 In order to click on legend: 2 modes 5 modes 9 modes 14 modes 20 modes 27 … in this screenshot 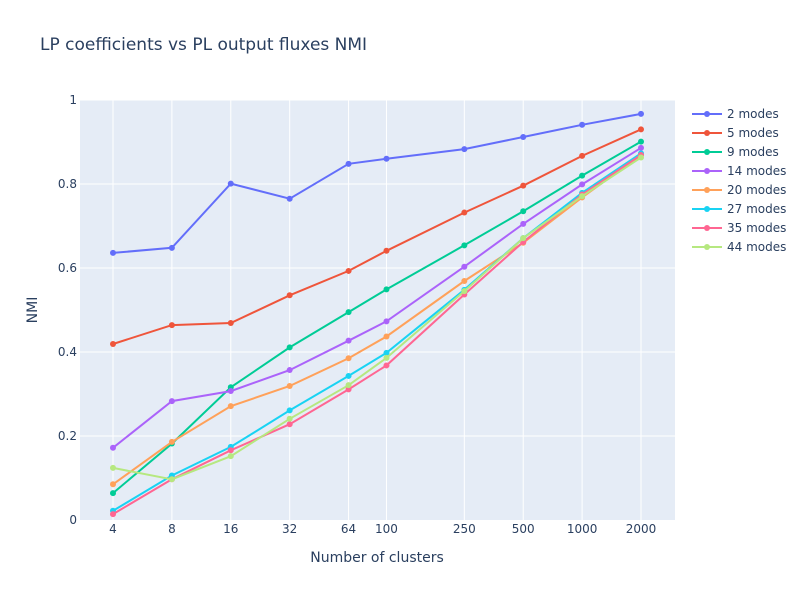, I will do `click(739, 180)`.